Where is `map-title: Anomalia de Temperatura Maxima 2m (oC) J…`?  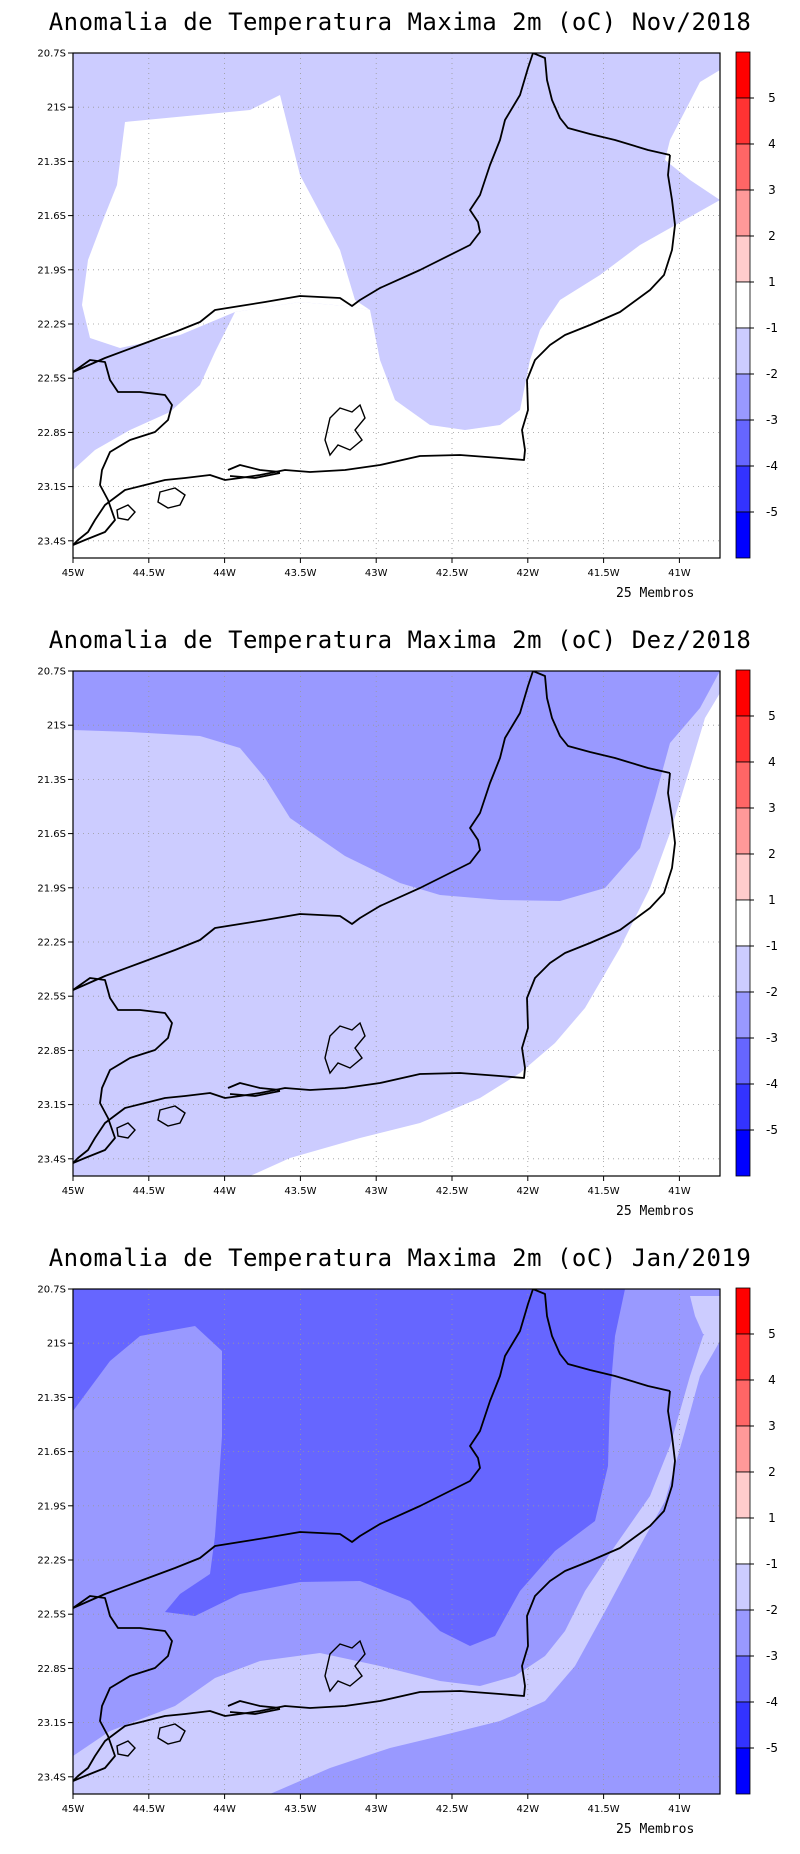
map-title: Anomalia de Temperatura Maxima 2m (oC) J… is located at coordinates (400, 1258).